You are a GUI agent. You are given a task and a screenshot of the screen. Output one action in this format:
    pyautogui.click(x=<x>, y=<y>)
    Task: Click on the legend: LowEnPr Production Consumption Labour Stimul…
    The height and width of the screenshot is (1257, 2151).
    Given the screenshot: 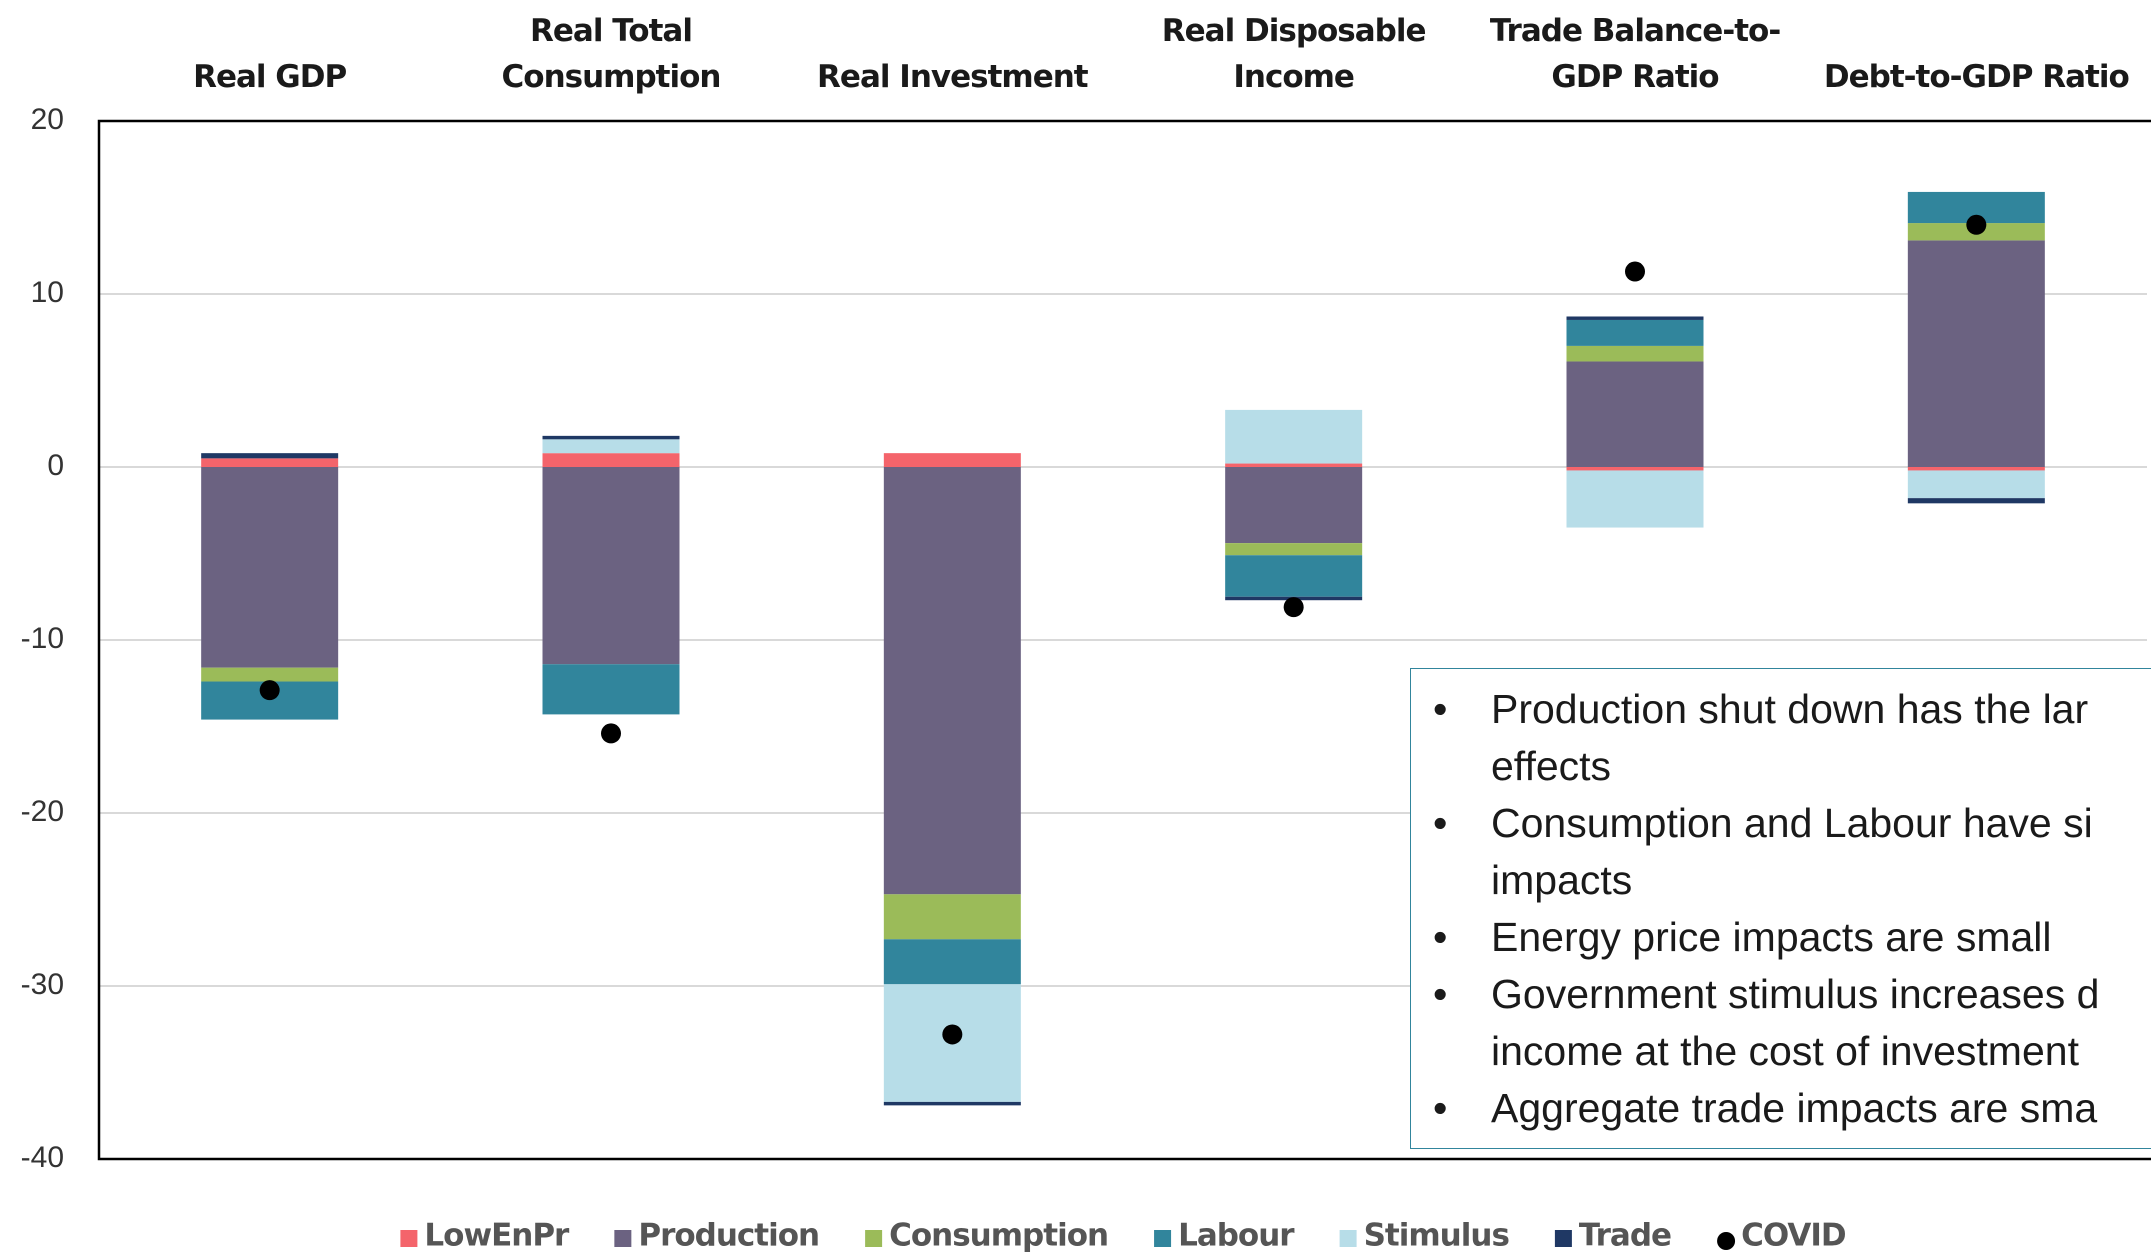 What is the action you would take?
    pyautogui.click(x=1123, y=1236)
    